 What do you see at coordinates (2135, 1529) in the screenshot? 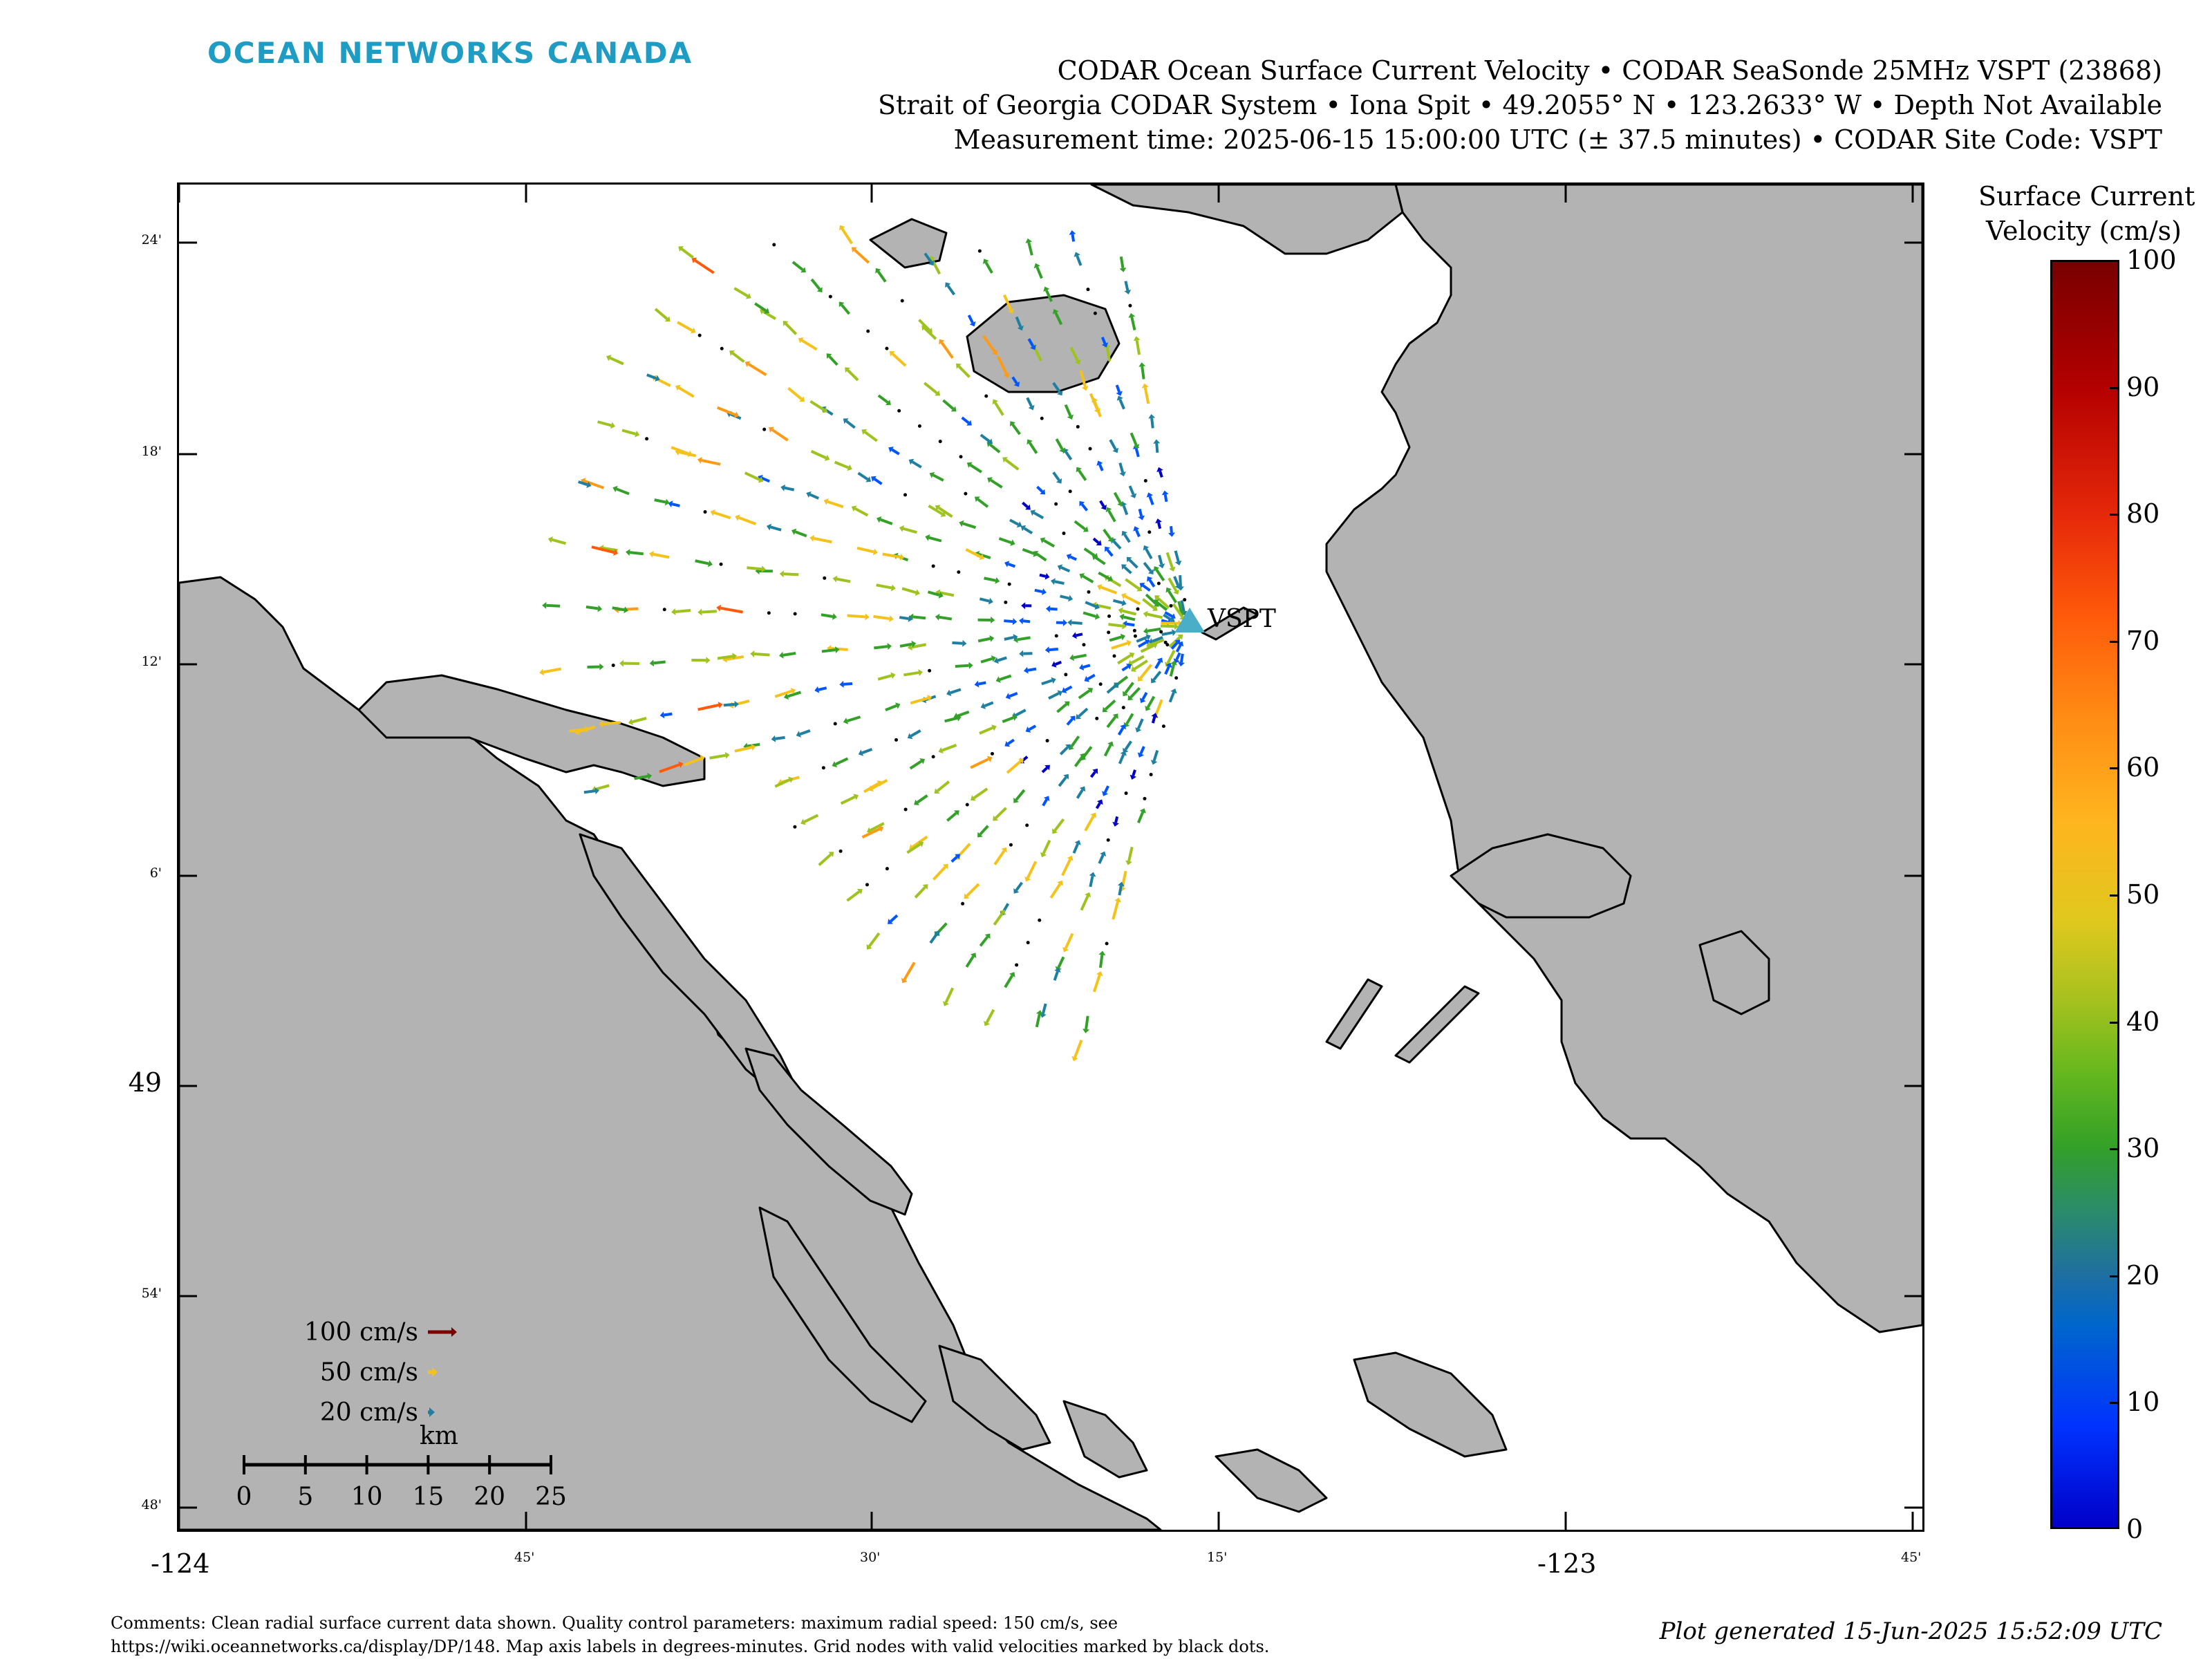
I see `colorbar-label: 0` at bounding box center [2135, 1529].